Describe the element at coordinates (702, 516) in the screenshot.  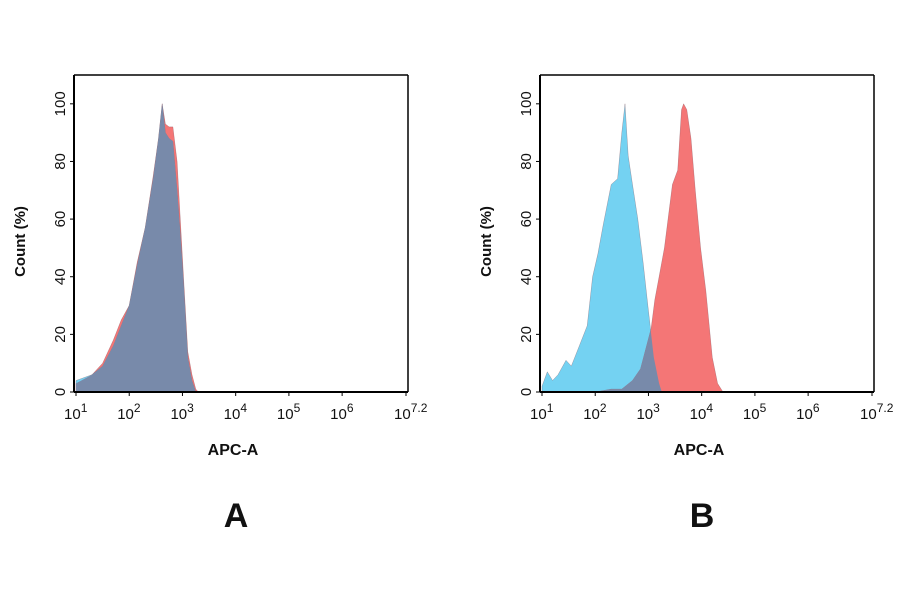
I see `panel-label: B` at that location.